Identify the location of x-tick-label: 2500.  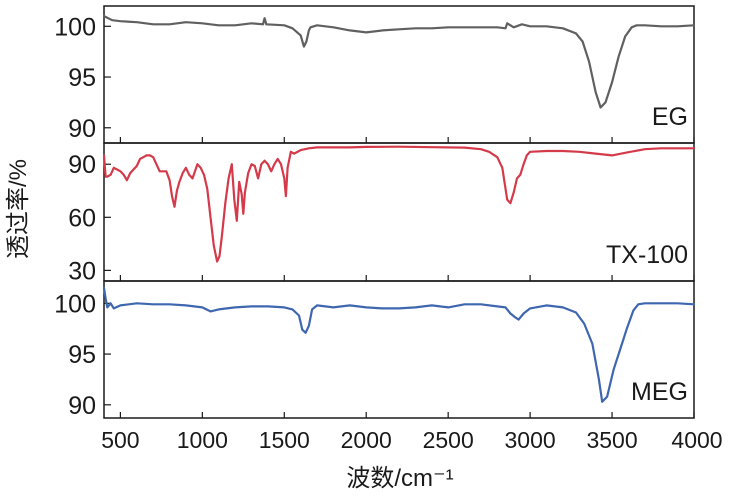
(448, 440).